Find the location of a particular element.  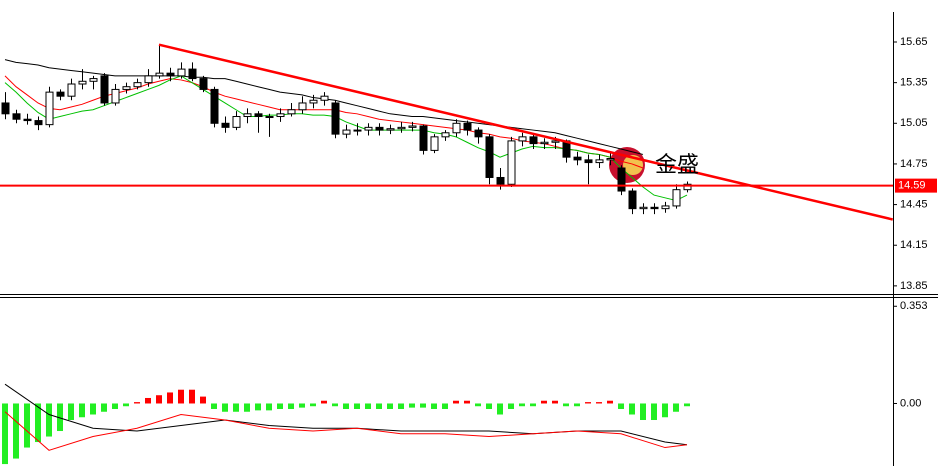

y-tick-label: 13.85 is located at coordinates (914, 286).